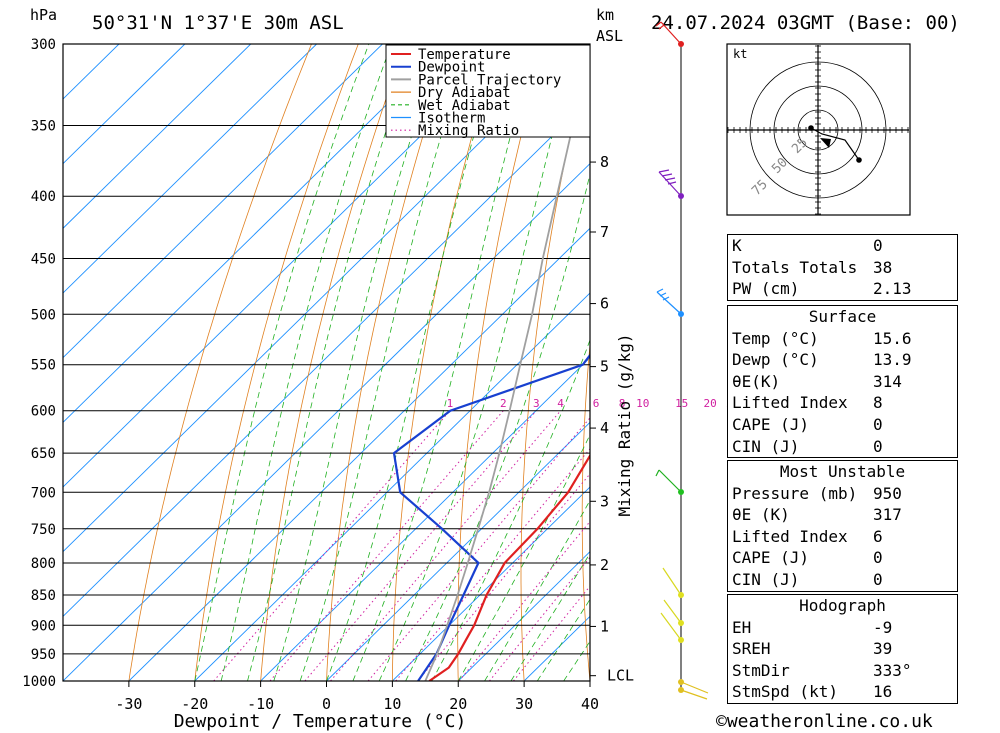  What do you see at coordinates (624, 424) in the screenshot?
I see `mixing-ratio-axis-label: Mixing Ratio (g/kg)` at bounding box center [624, 424].